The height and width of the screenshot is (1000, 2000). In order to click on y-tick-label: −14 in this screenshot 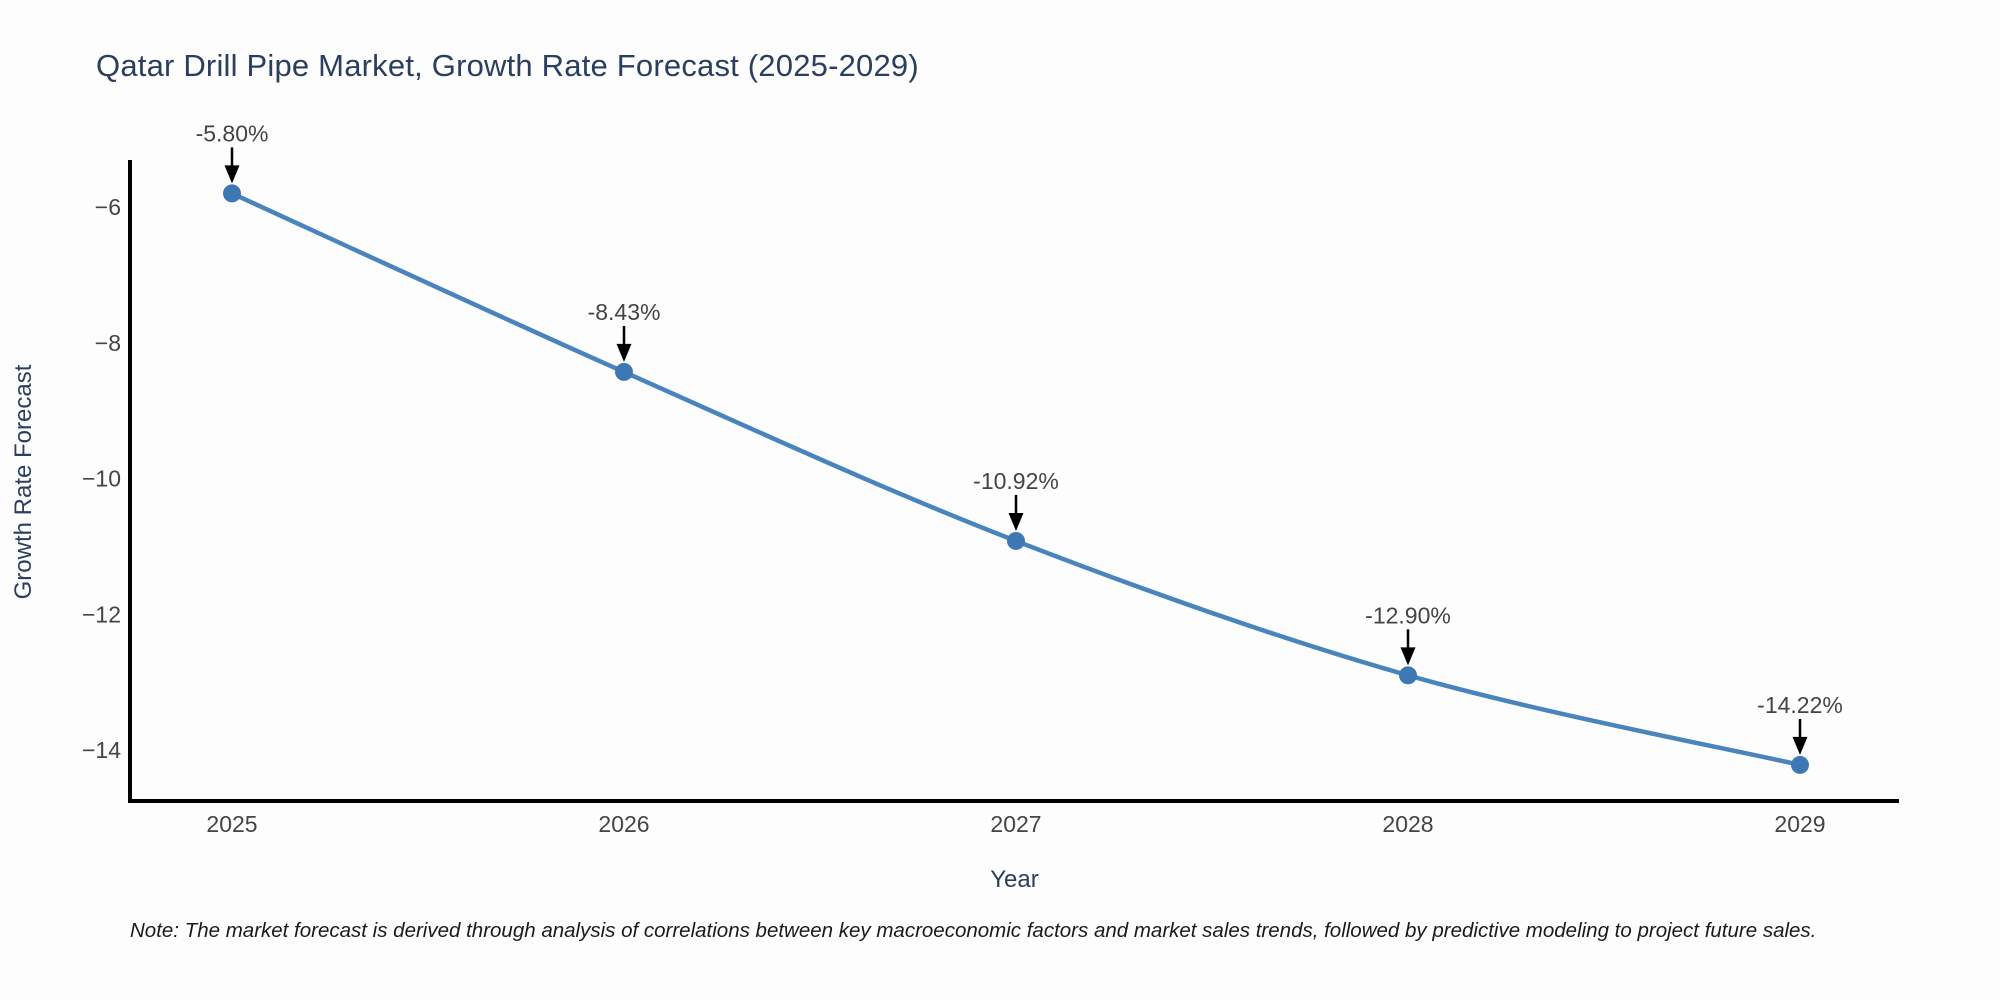, I will do `click(101, 750)`.